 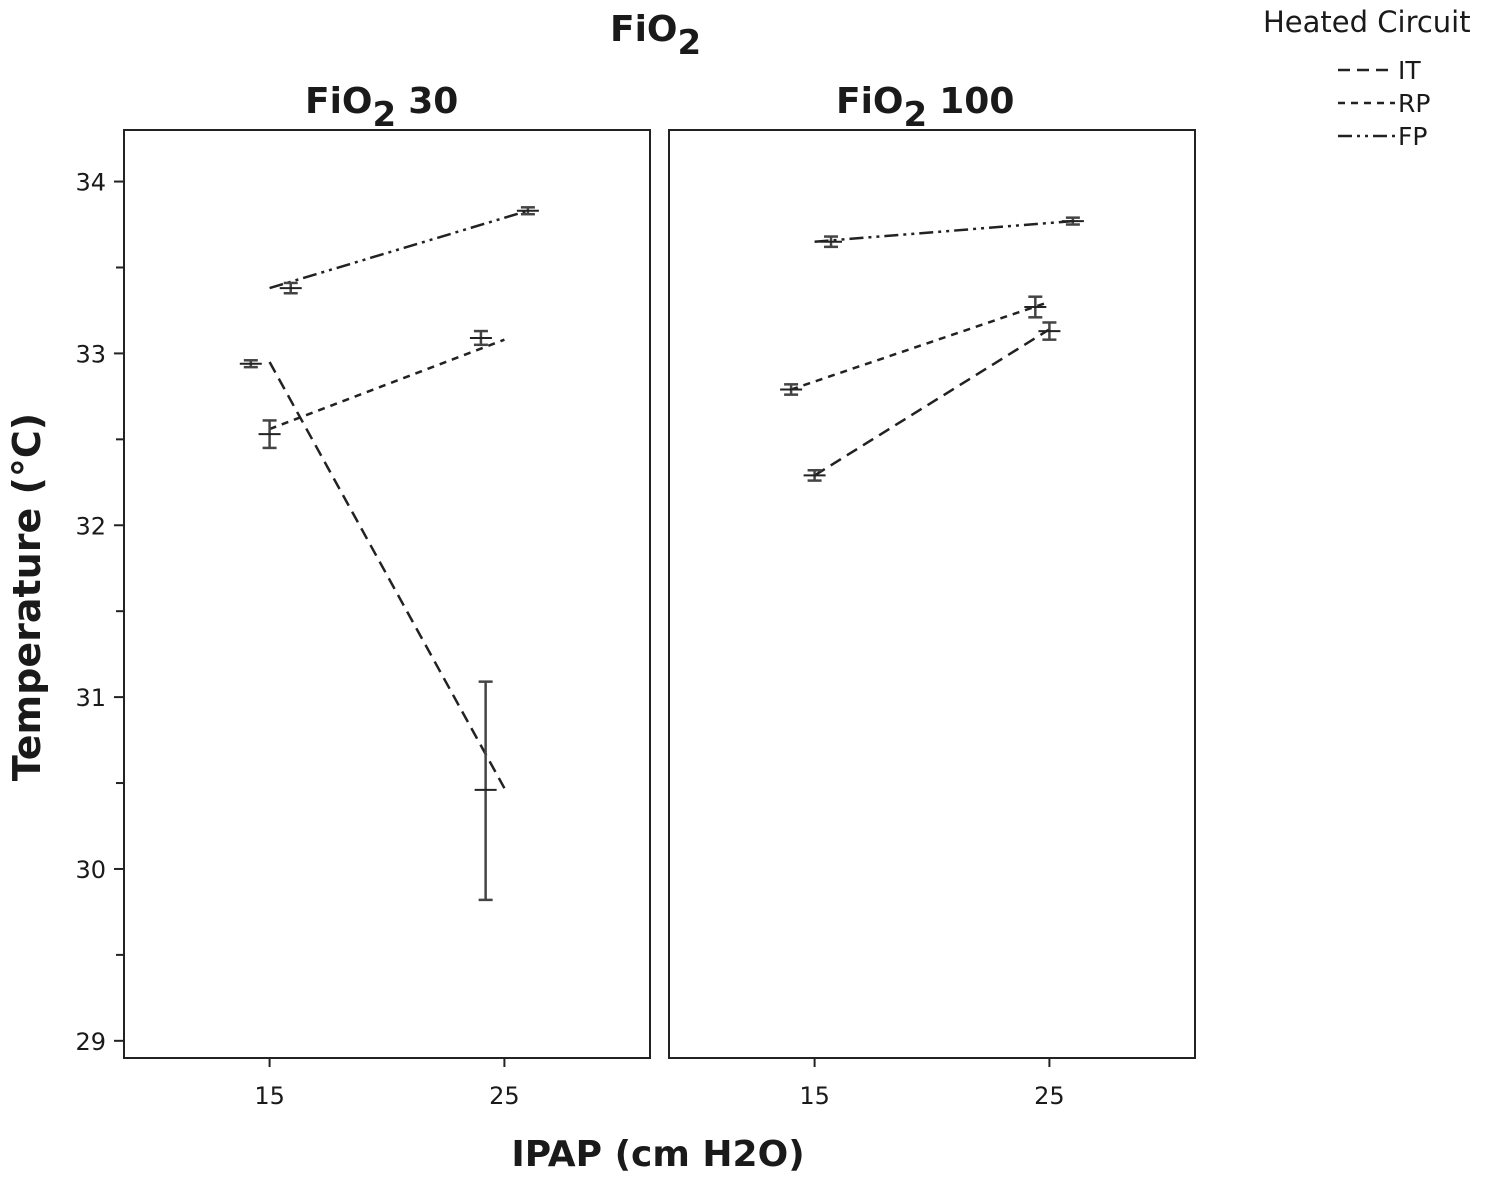 What do you see at coordinates (1384, 103) in the screenshot?
I see `legend-entries: IT RP FP` at bounding box center [1384, 103].